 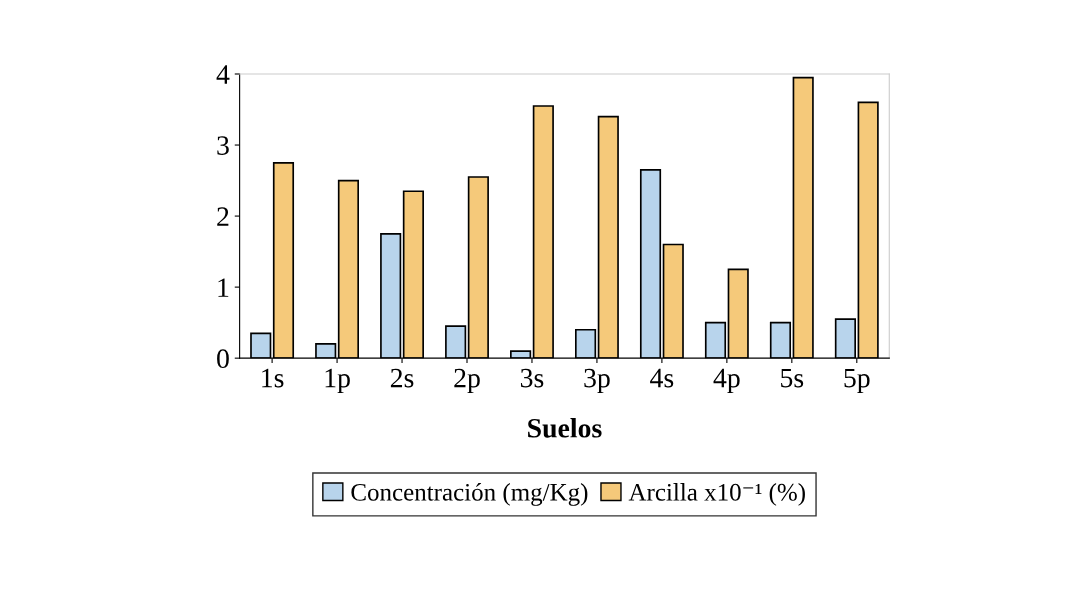 What do you see at coordinates (402, 378) in the screenshot?
I see `x-tick-label: 2s` at bounding box center [402, 378].